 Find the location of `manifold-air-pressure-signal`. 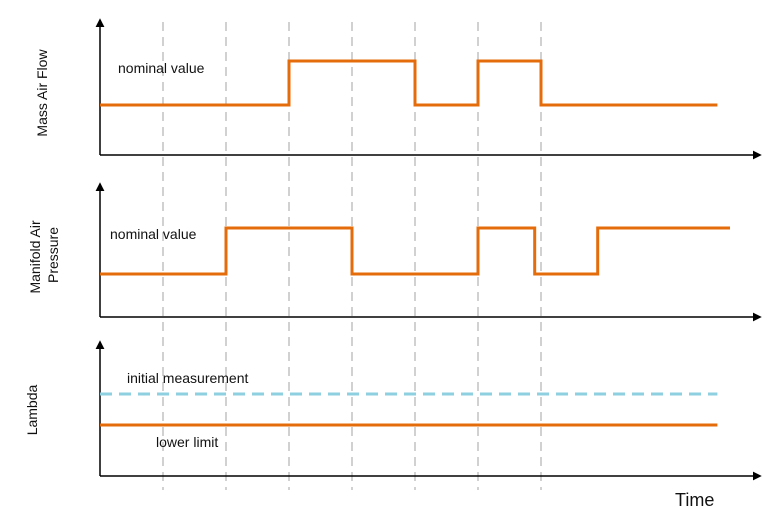

manifold-air-pressure-signal is located at coordinates (415, 251).